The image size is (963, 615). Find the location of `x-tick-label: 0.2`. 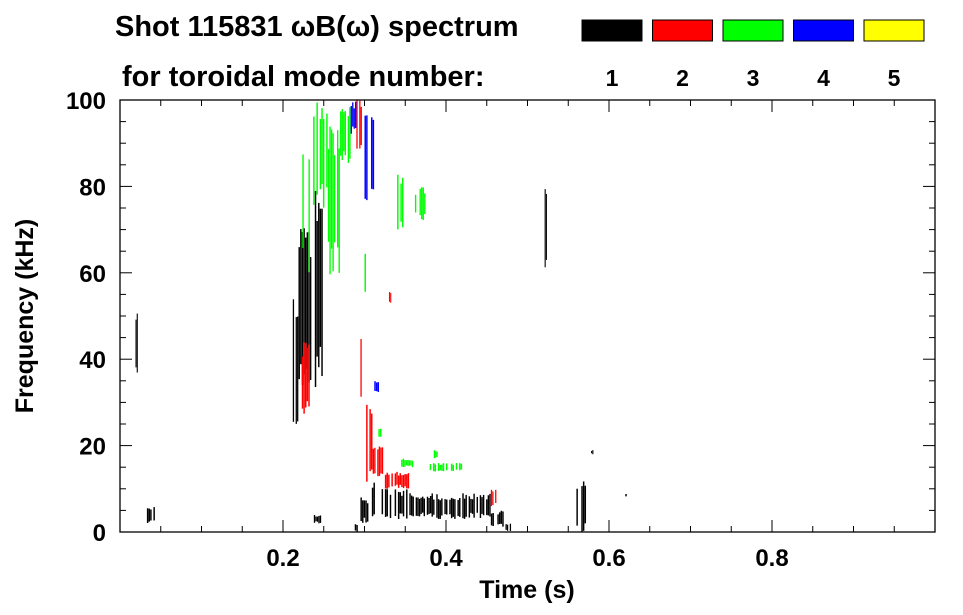

x-tick-label: 0.2 is located at coordinates (282, 558).